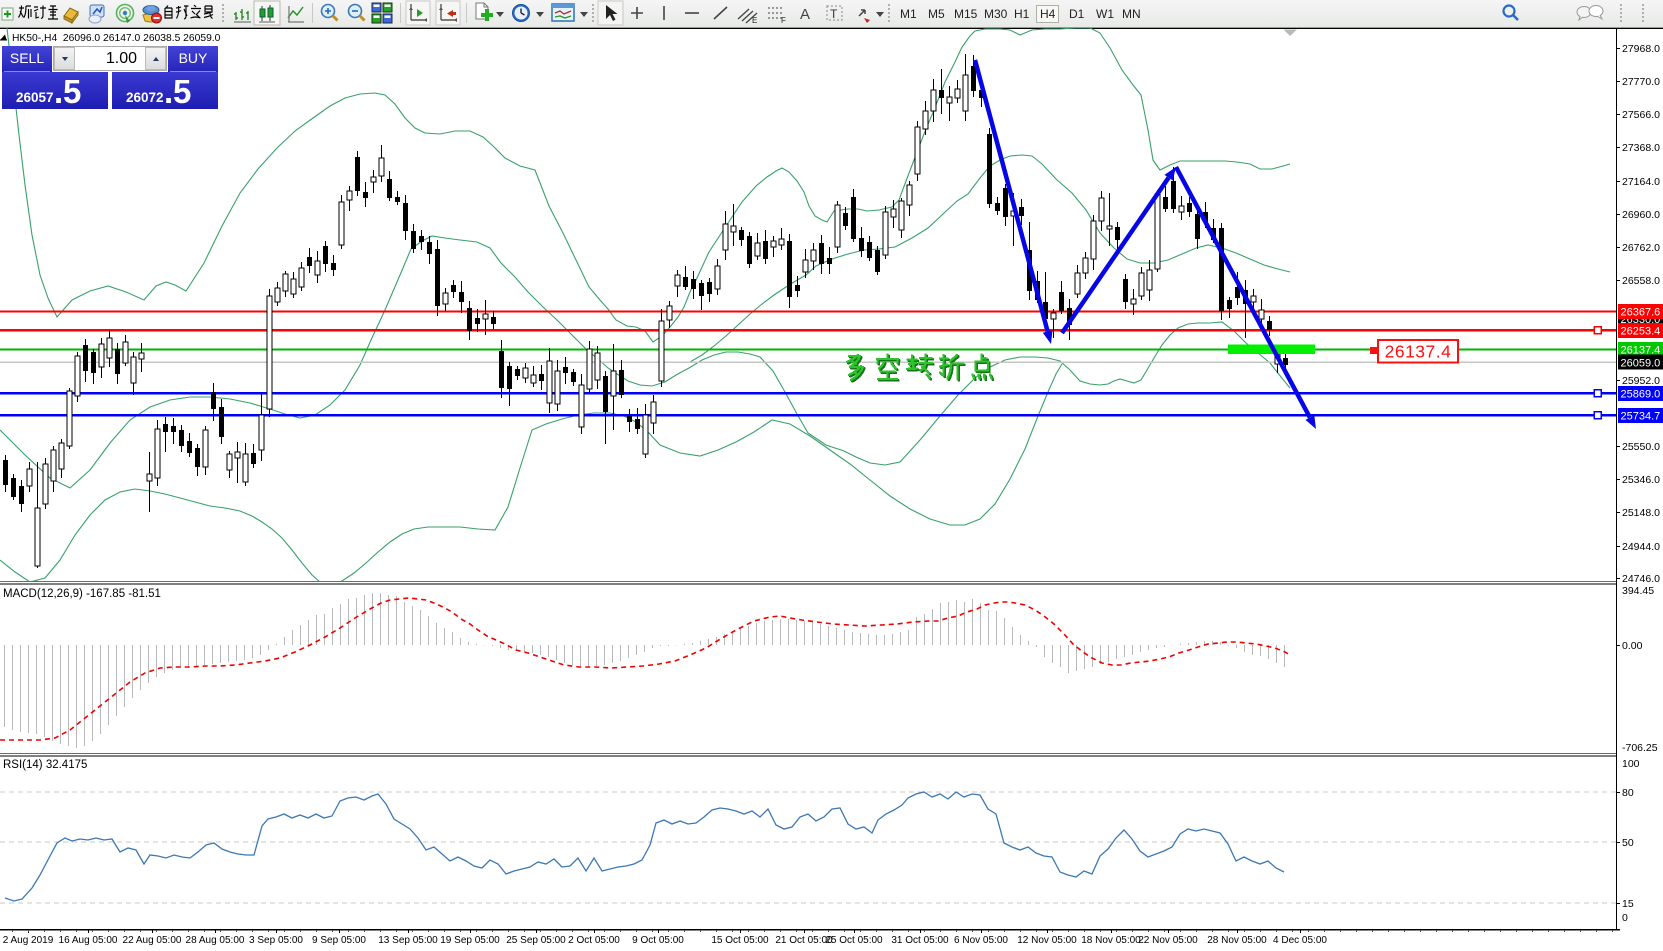 The height and width of the screenshot is (951, 1663). What do you see at coordinates (1628, 904) in the screenshot?
I see `svg-text: 15` at bounding box center [1628, 904].